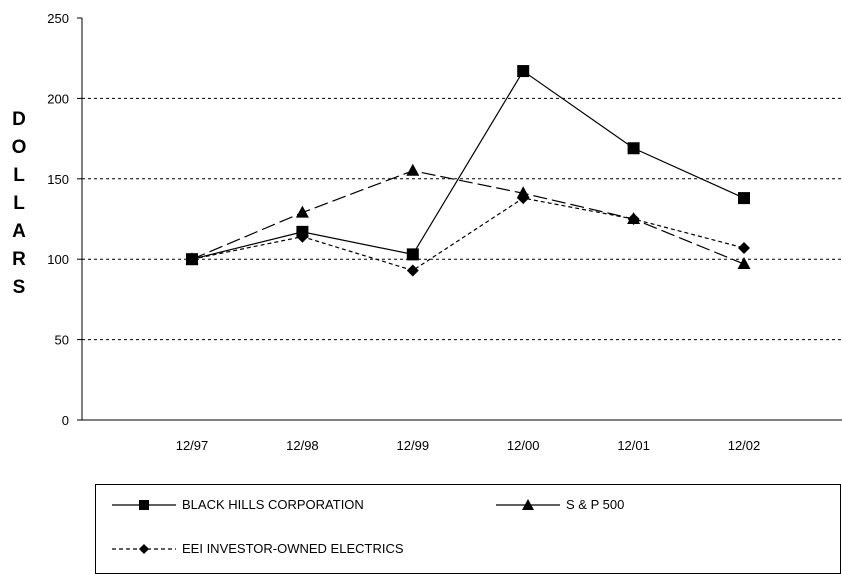  I want to click on legend-swatch-sp500, so click(528, 504).